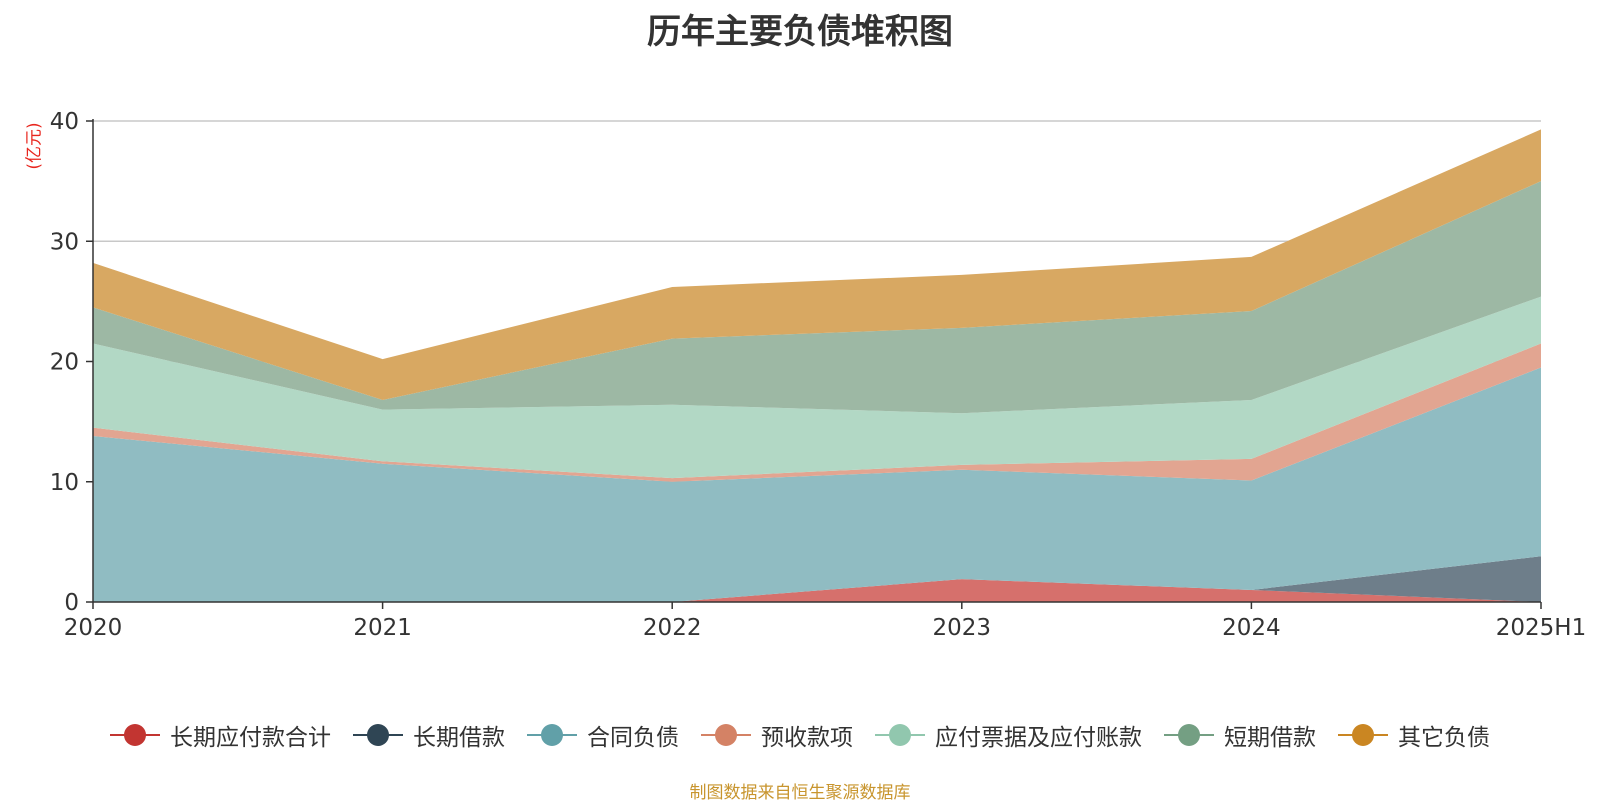 The image size is (1600, 803). I want to click on legend-item: 长期应付款合计, so click(220, 735).